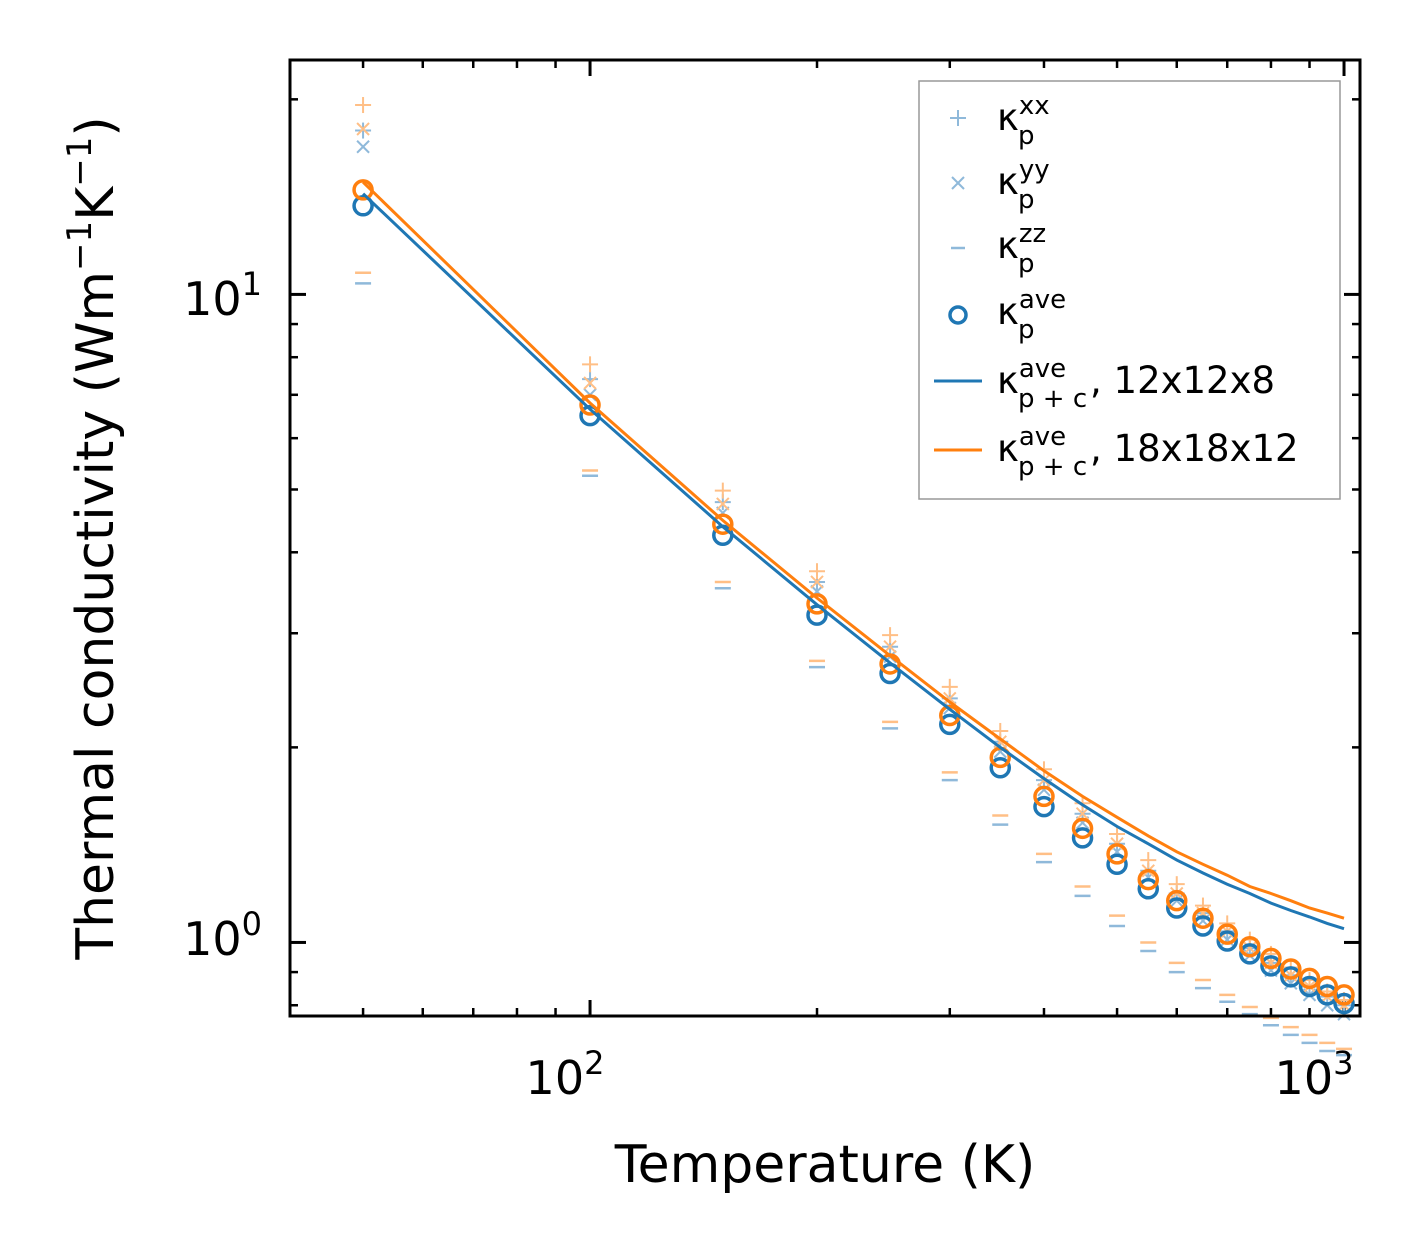 This screenshot has height=1254, width=1421. What do you see at coordinates (958, 281) in the screenshot?
I see `legend-markers` at bounding box center [958, 281].